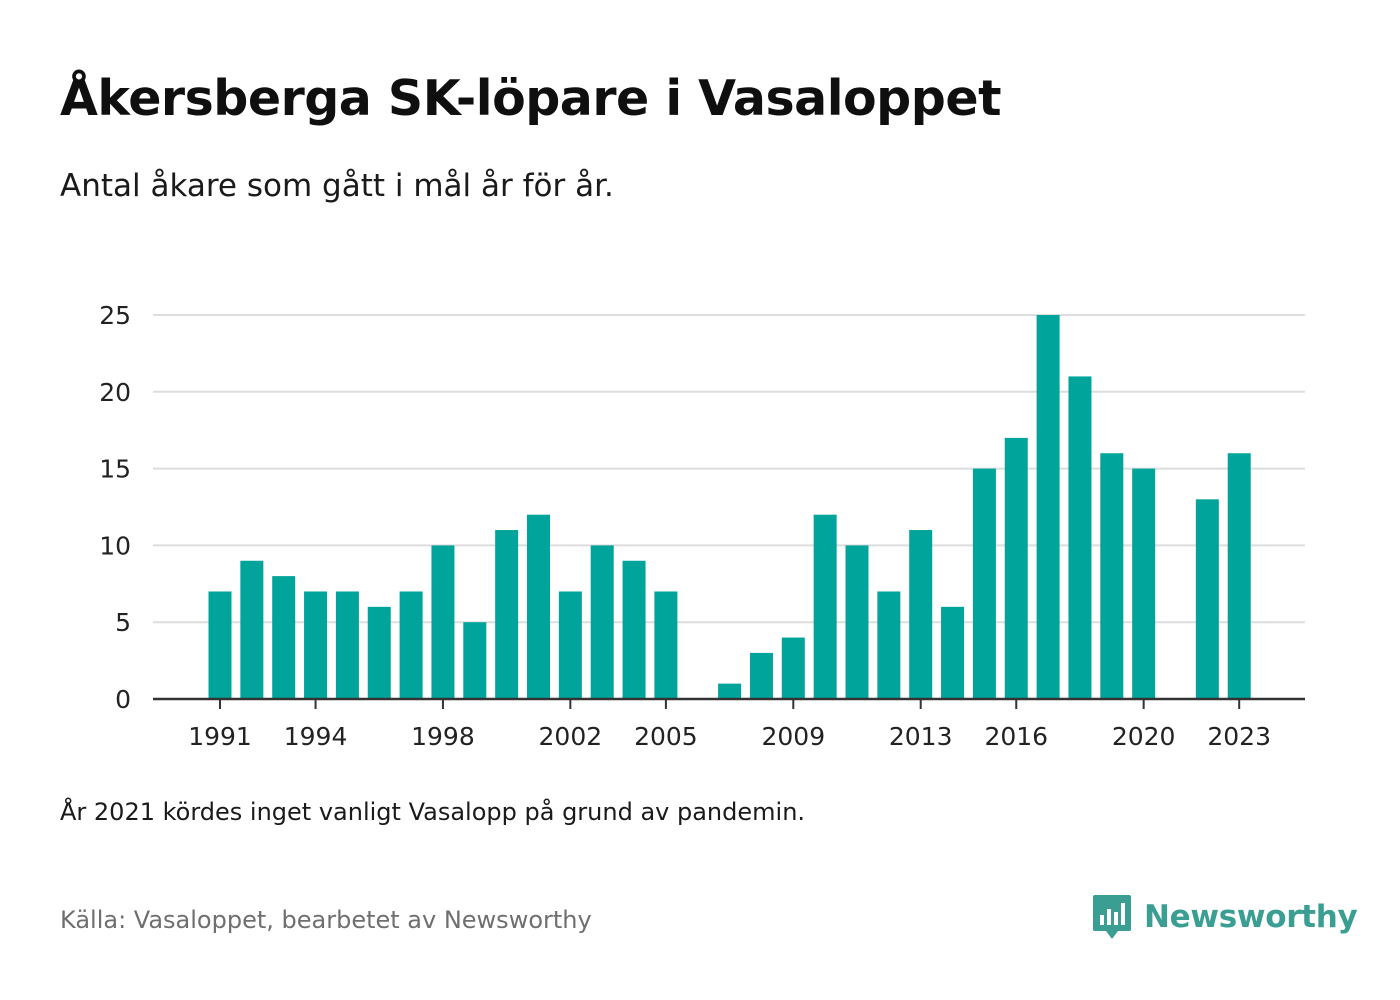  I want to click on bar-2022, so click(1207, 599).